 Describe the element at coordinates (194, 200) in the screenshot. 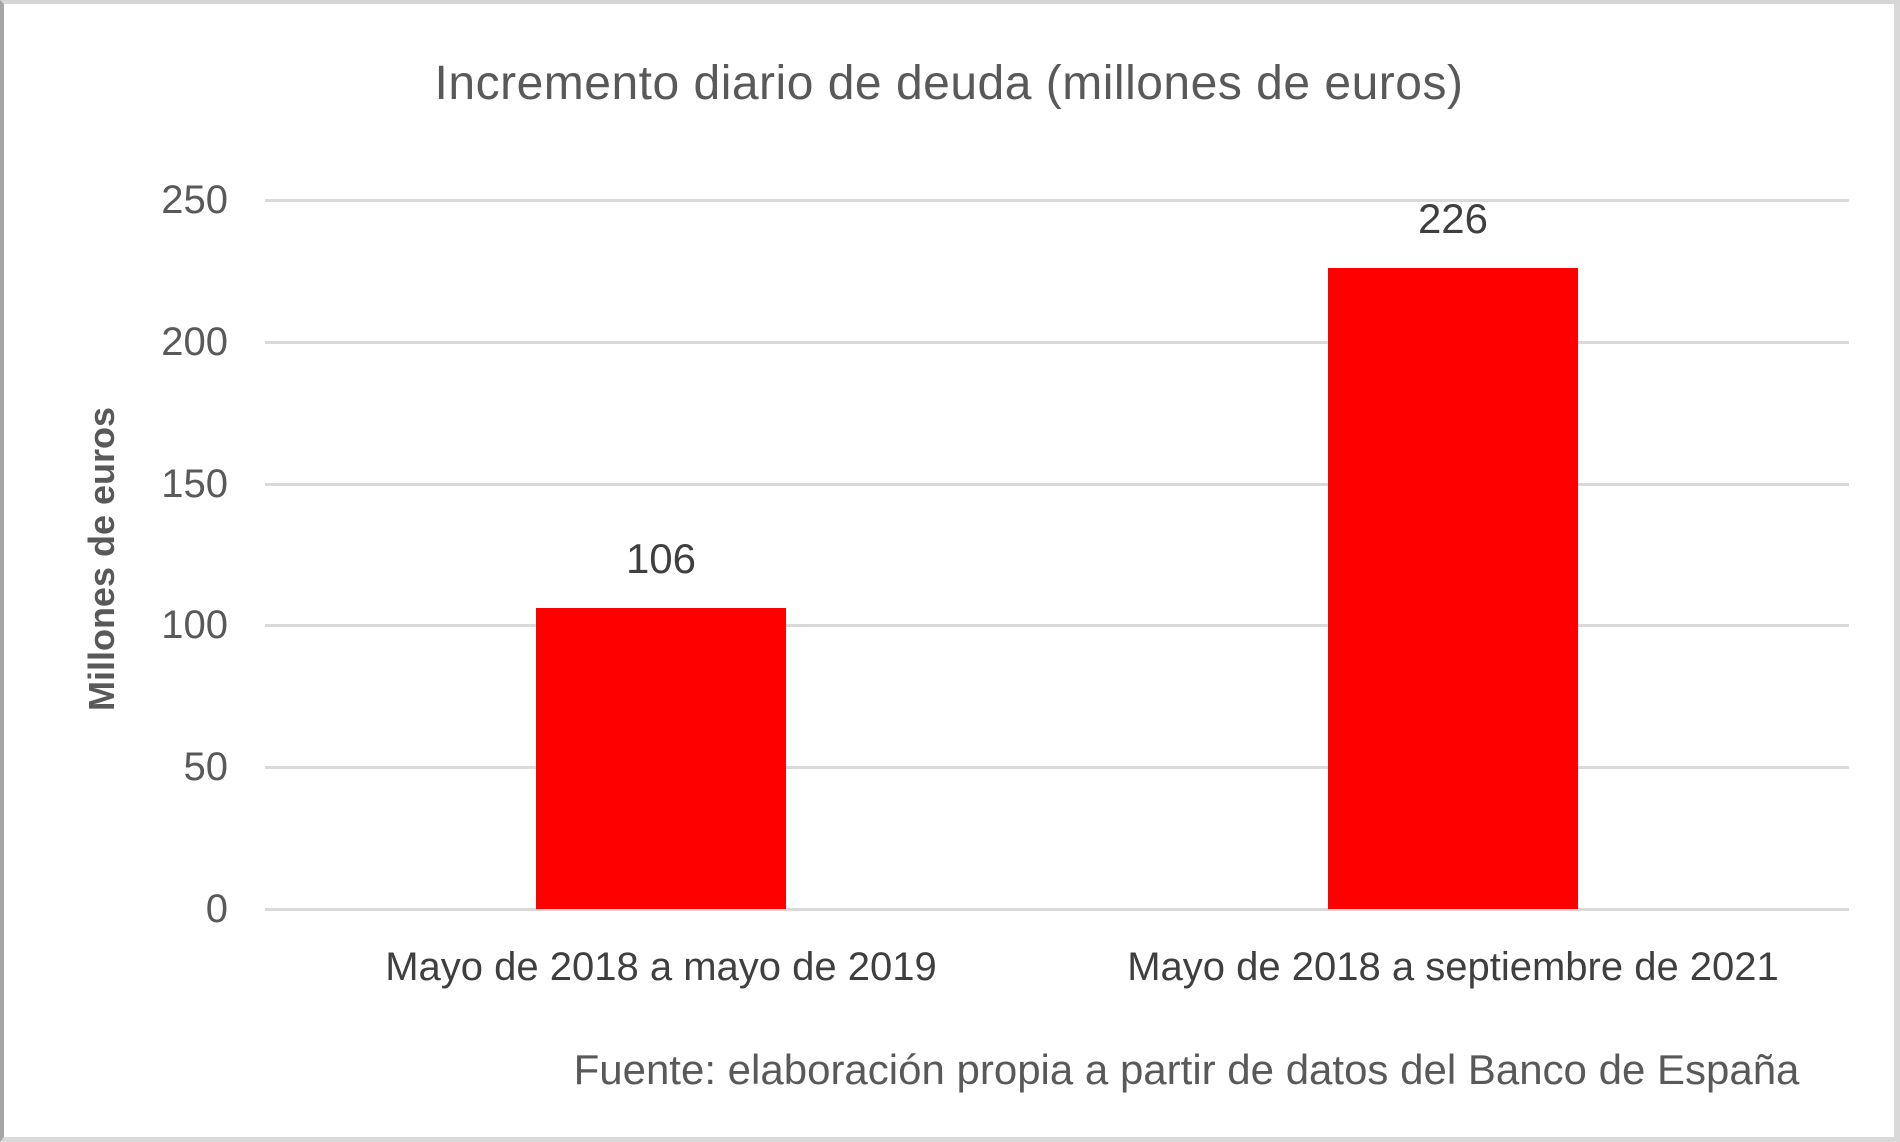

I see `y-tick-label: 250` at that location.